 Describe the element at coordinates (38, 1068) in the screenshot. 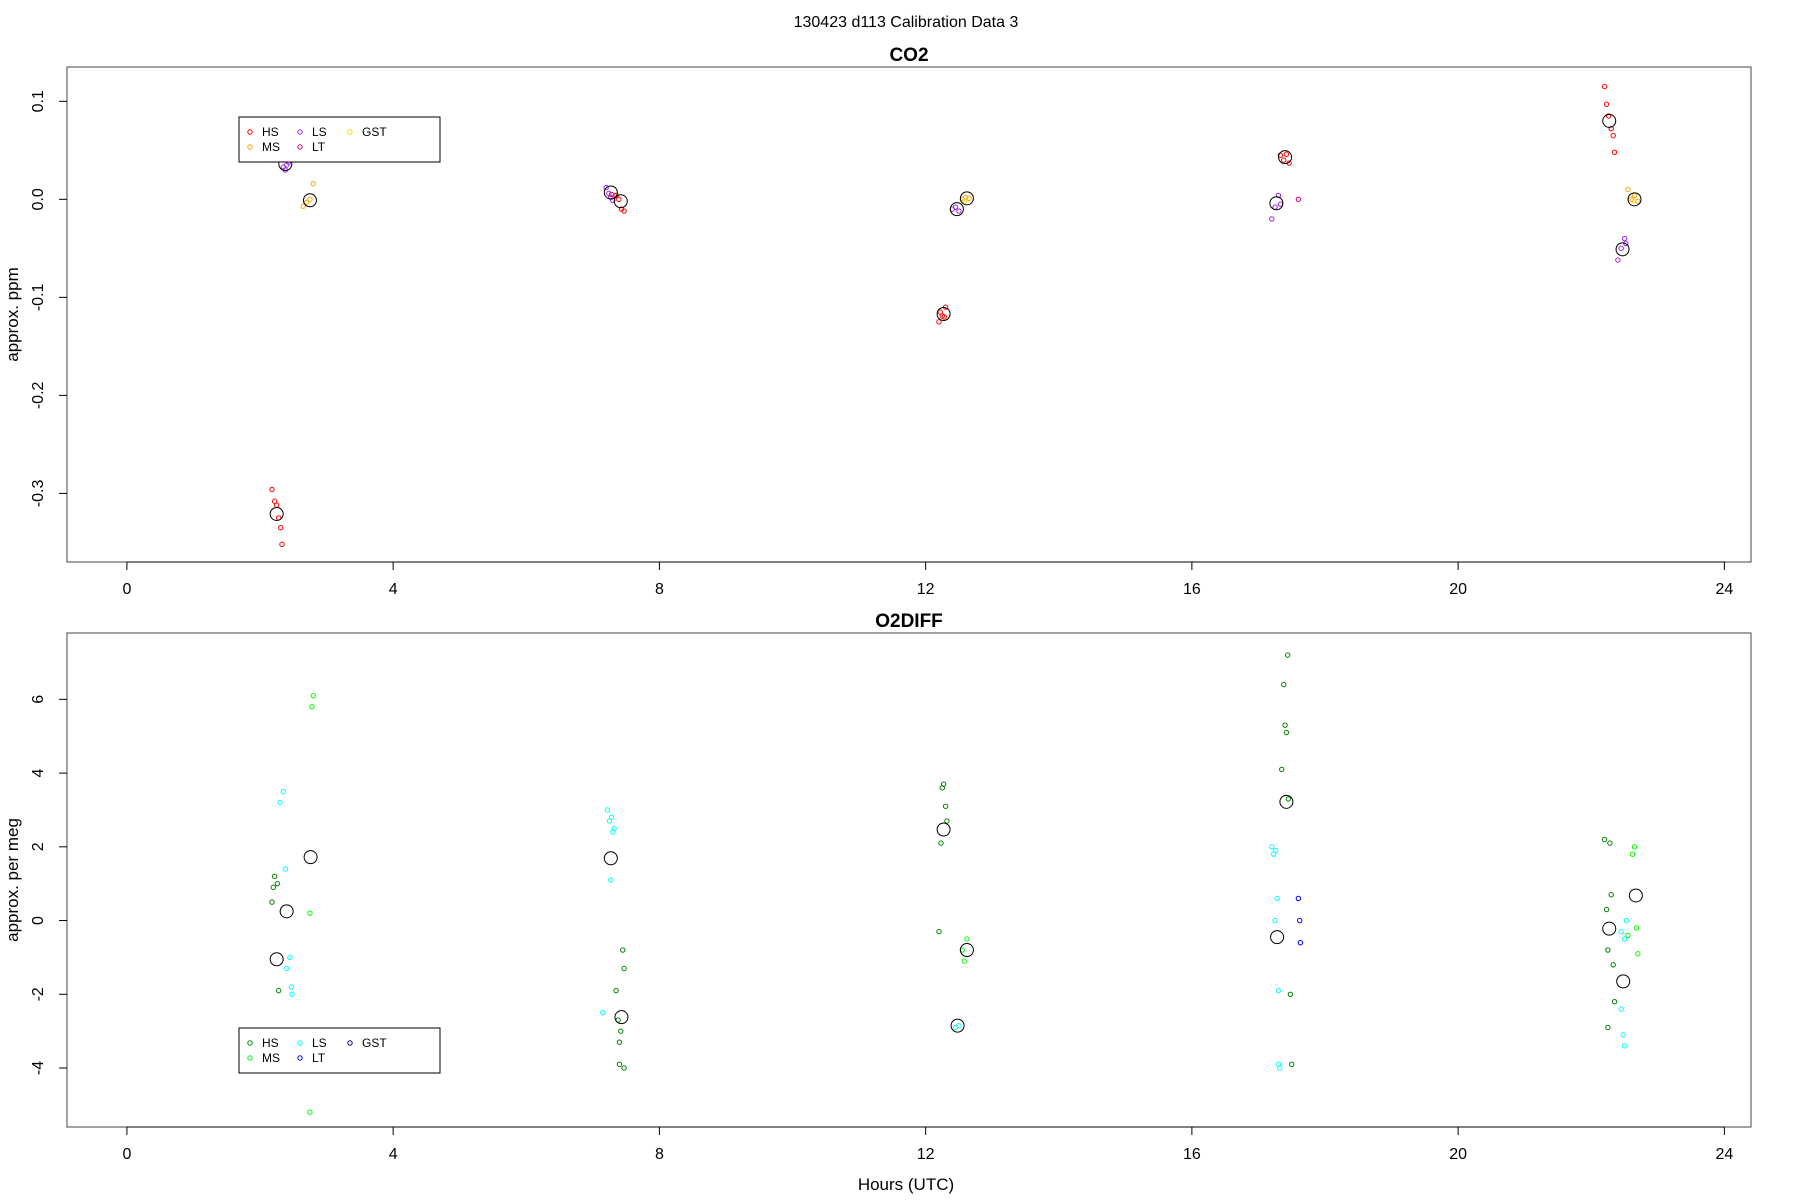

I see `y-tick-label: -4` at that location.